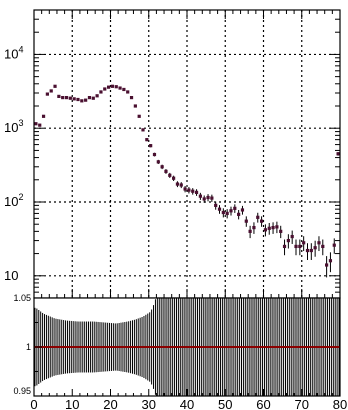 This screenshot has height=410, width=348. What do you see at coordinates (22, 391) in the screenshot?
I see `ratio-ytick-label: 0.95` at bounding box center [22, 391].